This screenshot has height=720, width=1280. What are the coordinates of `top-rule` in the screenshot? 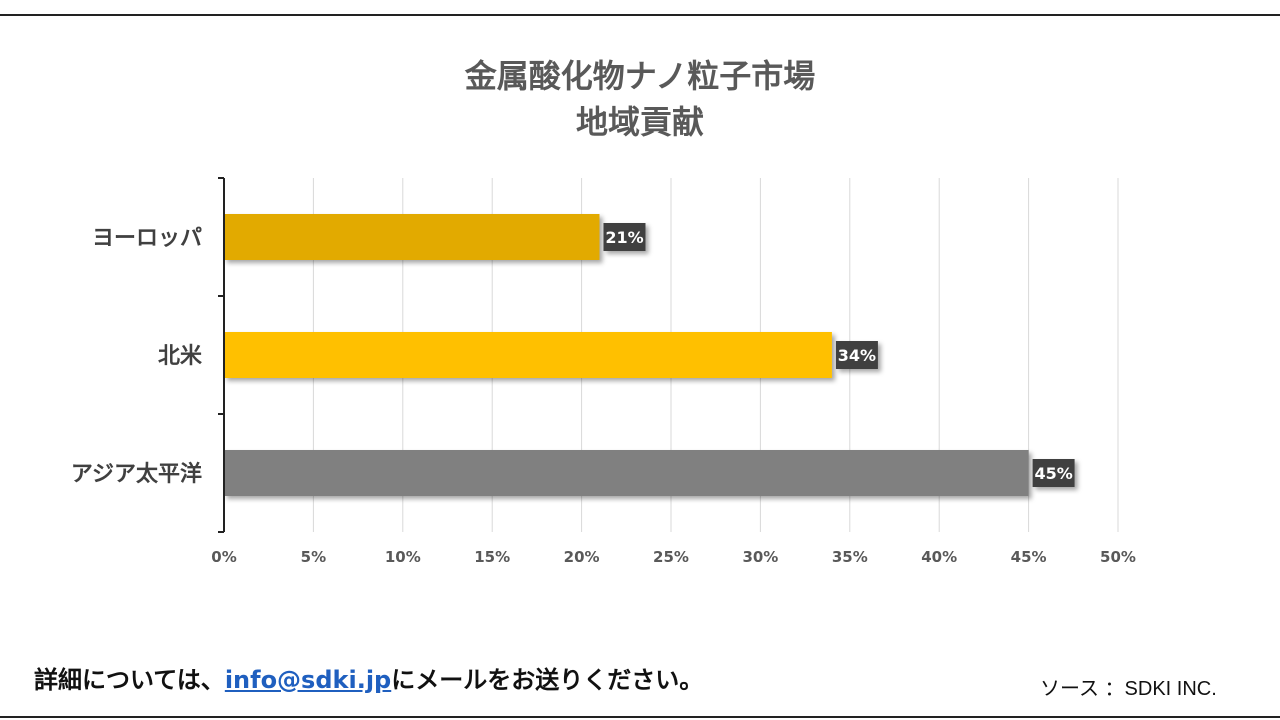 It's located at (640, 15).